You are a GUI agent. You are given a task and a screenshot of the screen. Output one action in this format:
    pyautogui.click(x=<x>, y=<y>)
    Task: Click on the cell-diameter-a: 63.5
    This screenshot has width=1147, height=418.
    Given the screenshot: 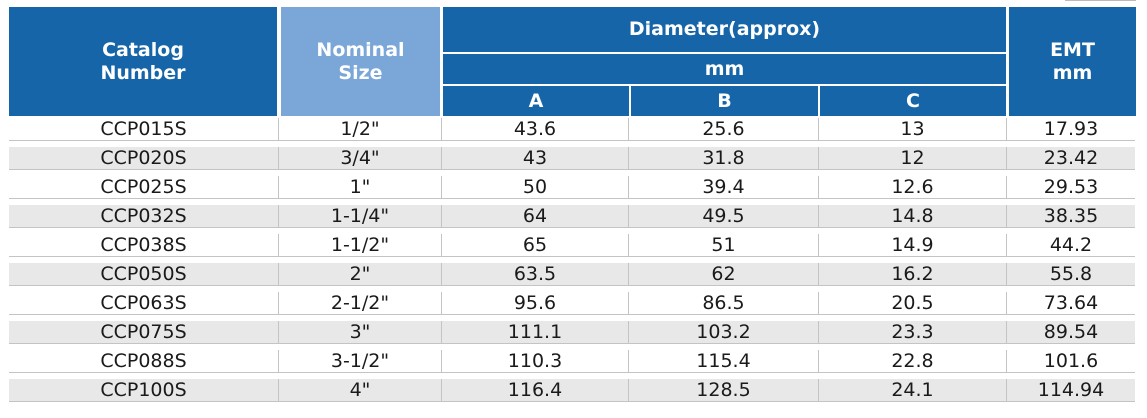 What is the action you would take?
    pyautogui.click(x=535, y=274)
    